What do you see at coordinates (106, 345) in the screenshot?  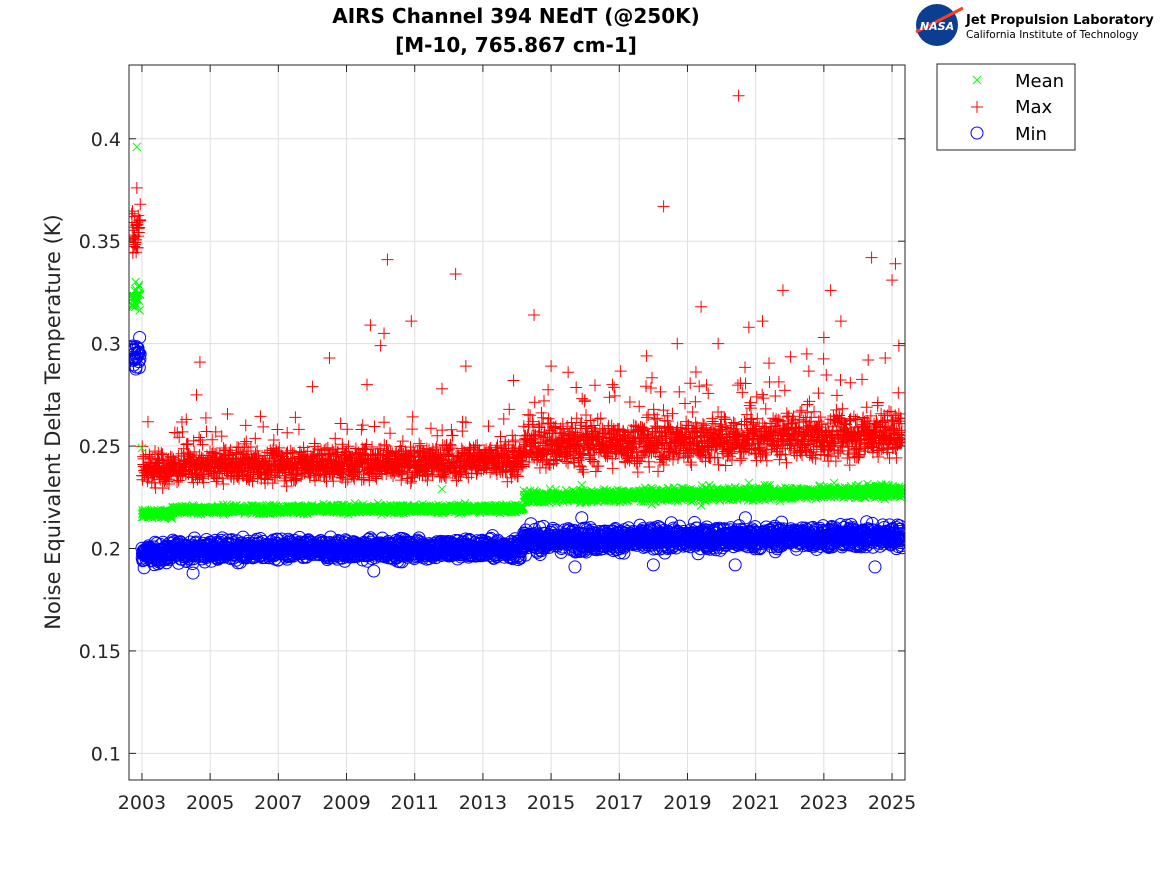 I see `y-tick-label: 0.3` at bounding box center [106, 345].